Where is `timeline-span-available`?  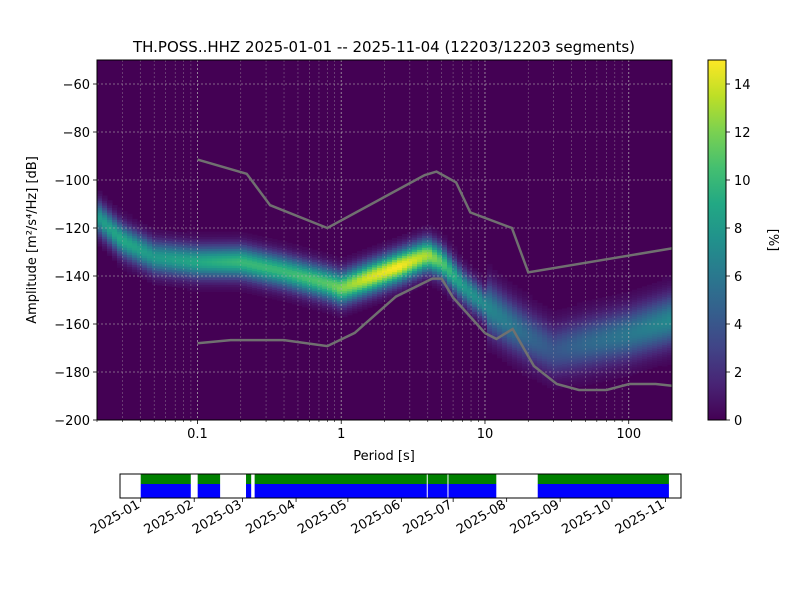
timeline-span-available is located at coordinates (249, 491).